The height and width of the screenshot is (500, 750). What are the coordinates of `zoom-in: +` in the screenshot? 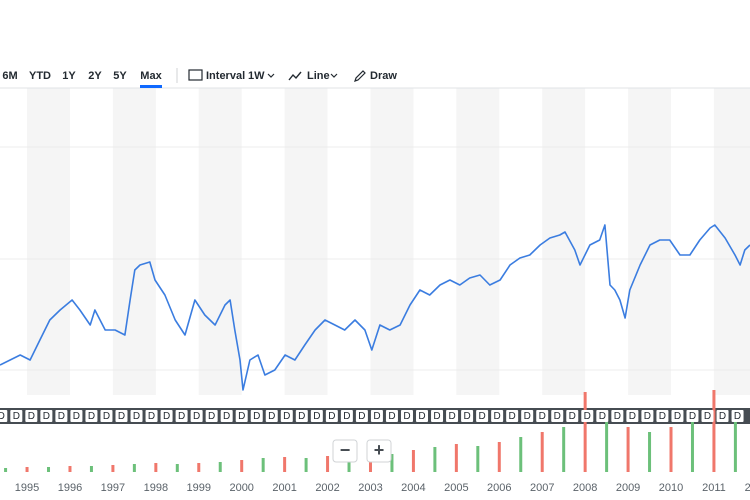 It's located at (379, 450).